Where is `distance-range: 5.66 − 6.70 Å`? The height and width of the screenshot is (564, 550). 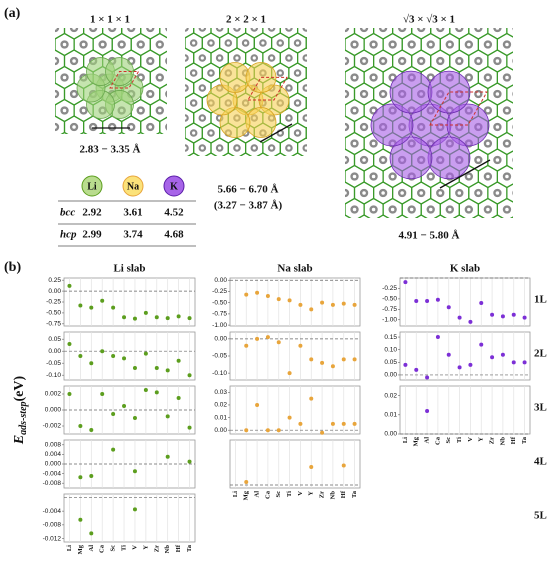 distance-range: 5.66 − 6.70 Å is located at coordinates (248, 190).